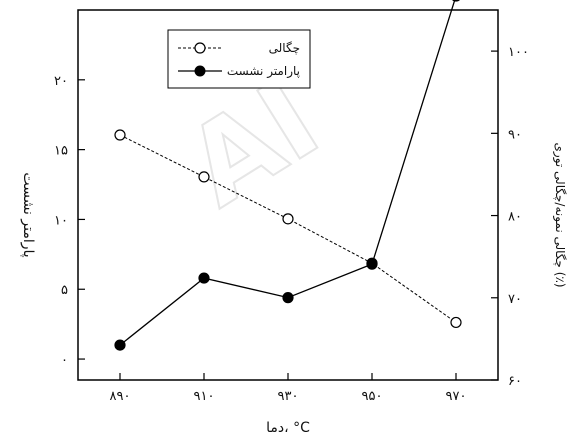  What do you see at coordinates (515, 381) in the screenshot?
I see `right-tick-label: ۶۰` at bounding box center [515, 381].